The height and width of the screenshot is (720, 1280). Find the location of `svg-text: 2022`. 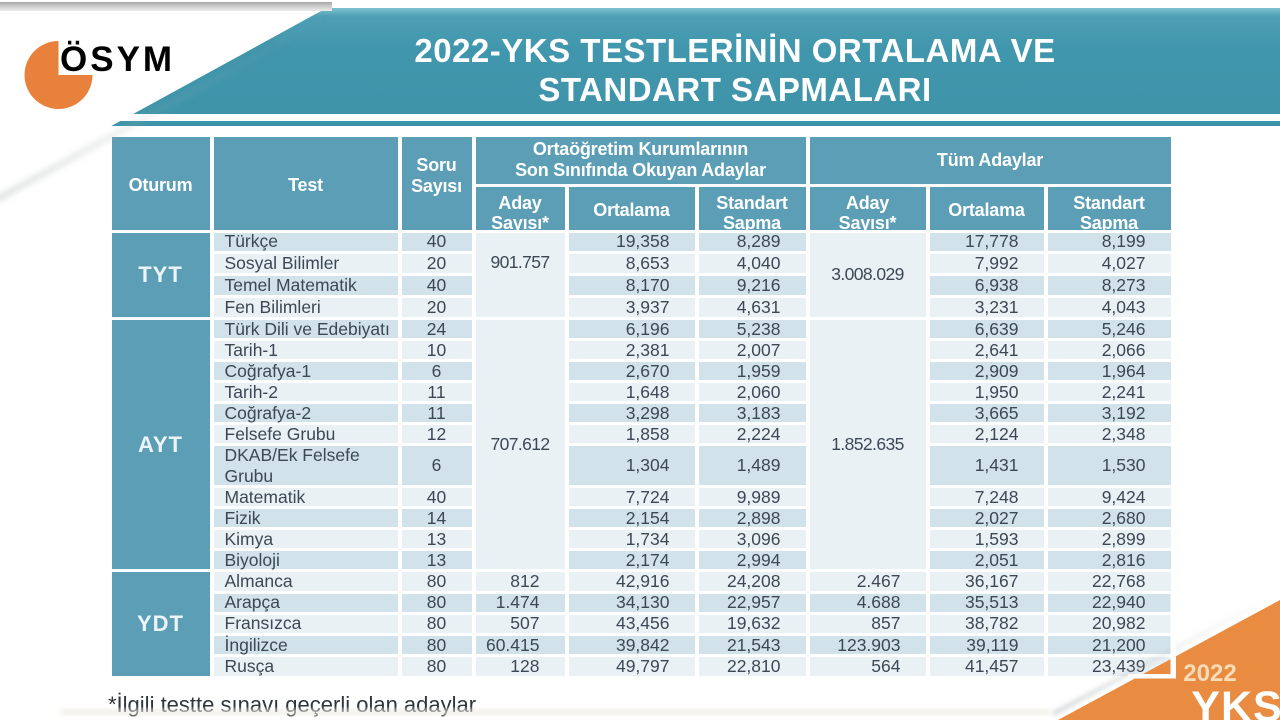

svg-text: 2022 is located at coordinates (1209, 673).